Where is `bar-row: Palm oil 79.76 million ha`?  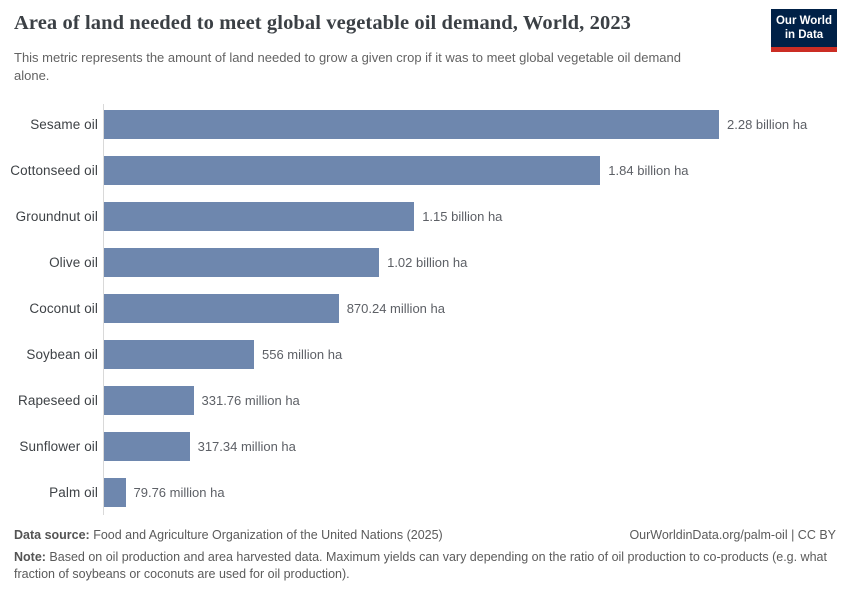 bar-row: Palm oil 79.76 million ha is located at coordinates (425, 492).